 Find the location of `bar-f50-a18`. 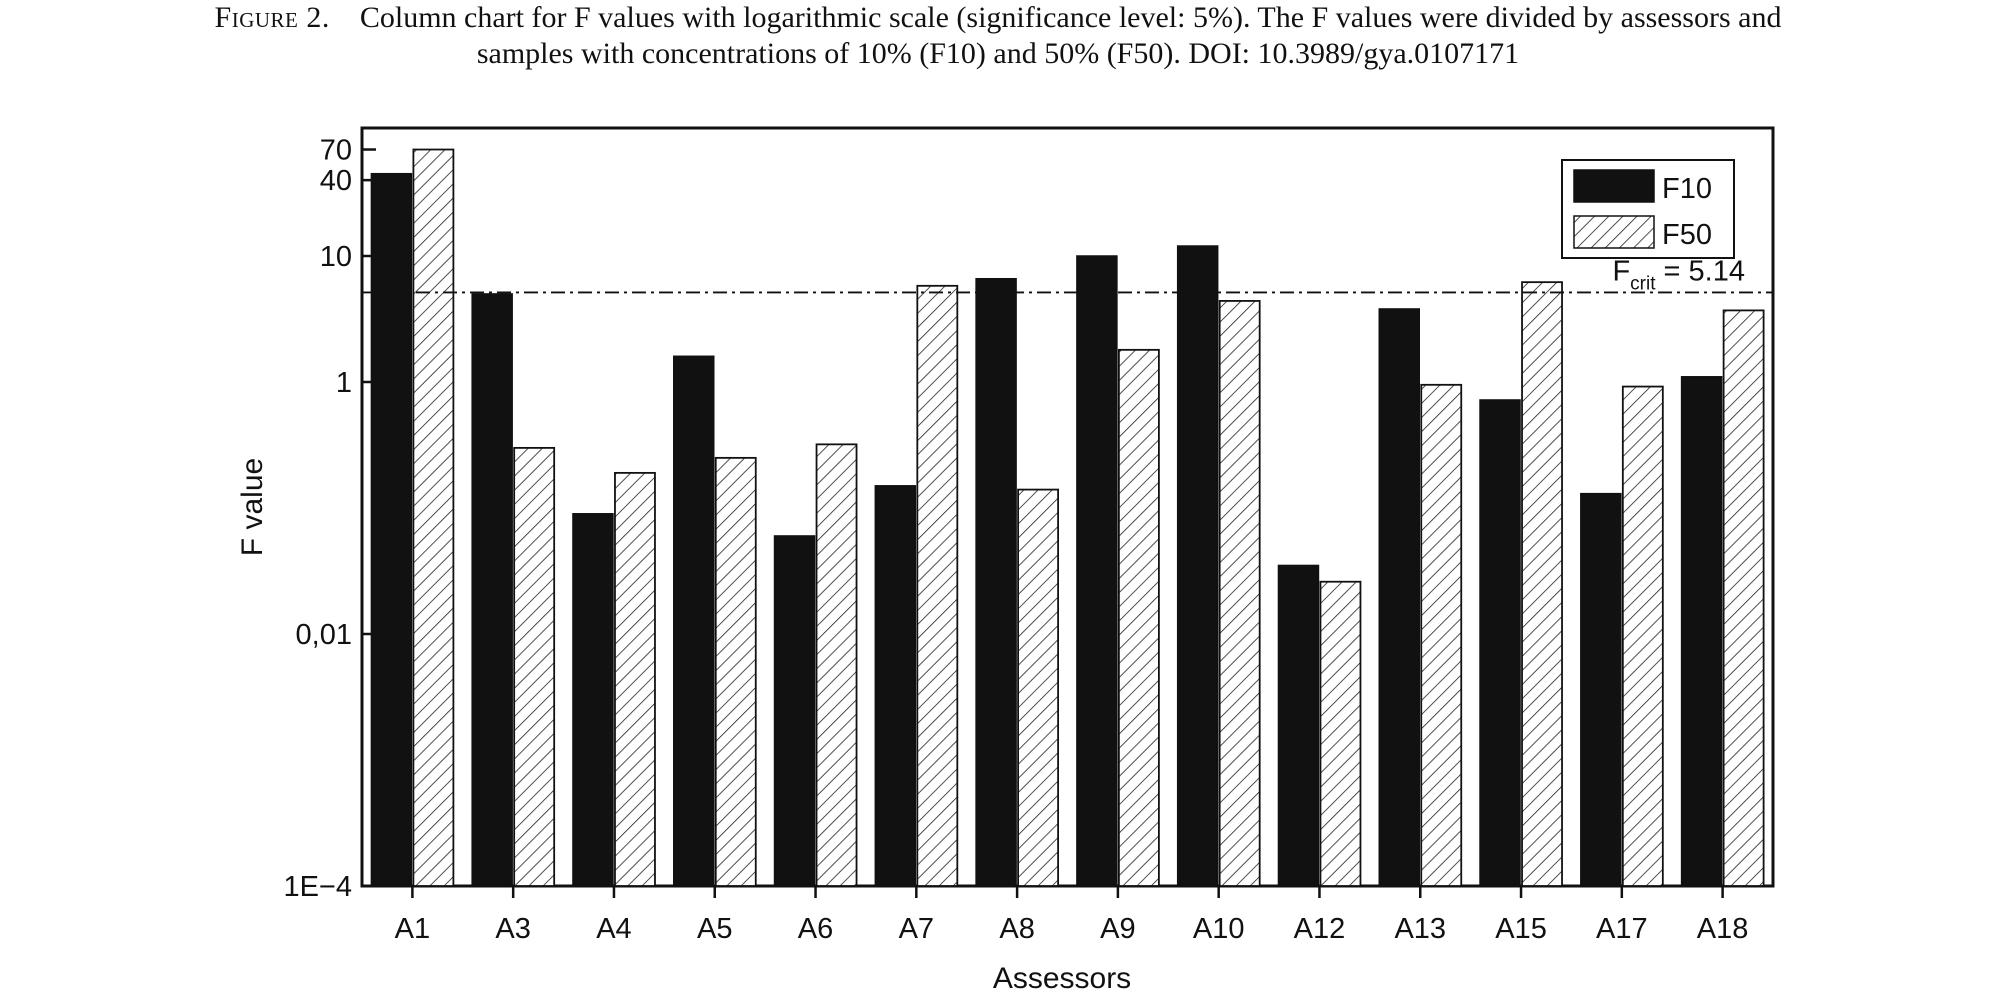

bar-f50-a18 is located at coordinates (1743, 598).